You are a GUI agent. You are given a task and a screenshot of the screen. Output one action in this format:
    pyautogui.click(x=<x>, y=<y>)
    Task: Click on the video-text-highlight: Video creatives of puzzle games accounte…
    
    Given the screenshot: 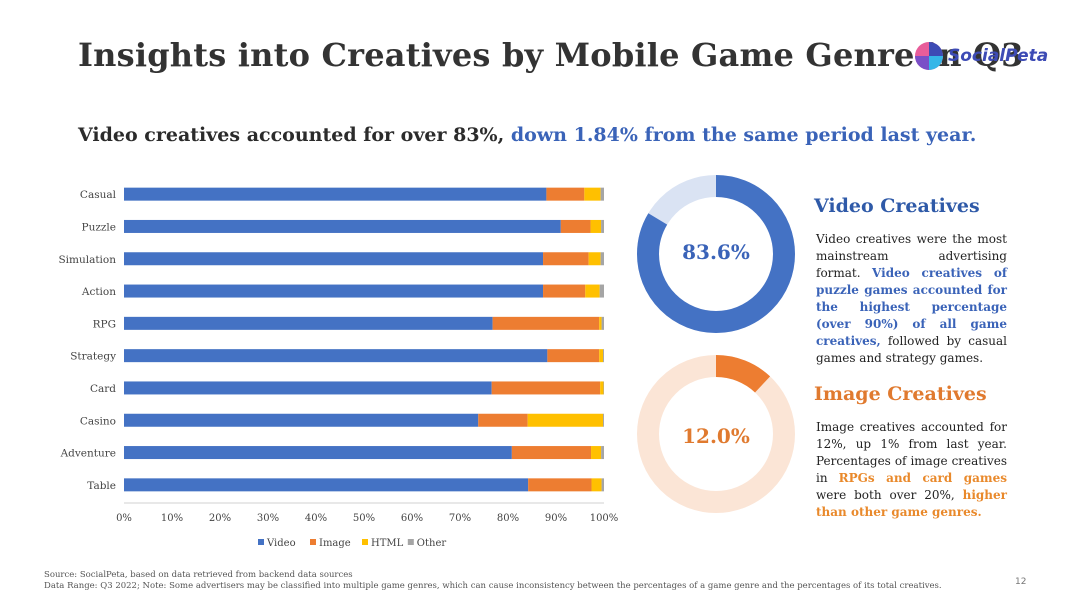 What is the action you would take?
    pyautogui.click(x=911, y=307)
    